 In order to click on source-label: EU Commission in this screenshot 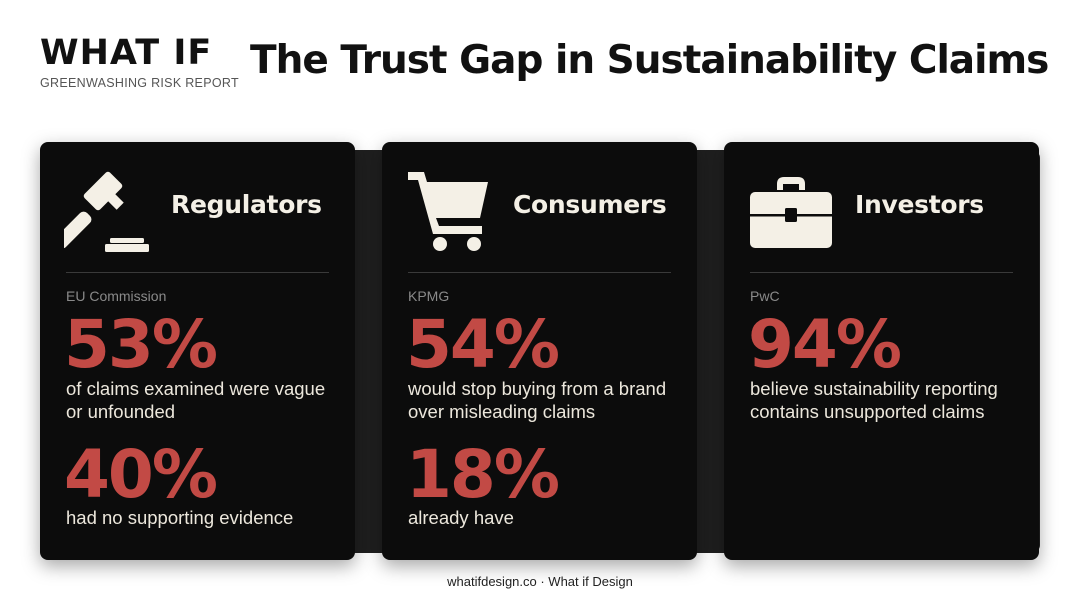, I will do `click(116, 296)`.